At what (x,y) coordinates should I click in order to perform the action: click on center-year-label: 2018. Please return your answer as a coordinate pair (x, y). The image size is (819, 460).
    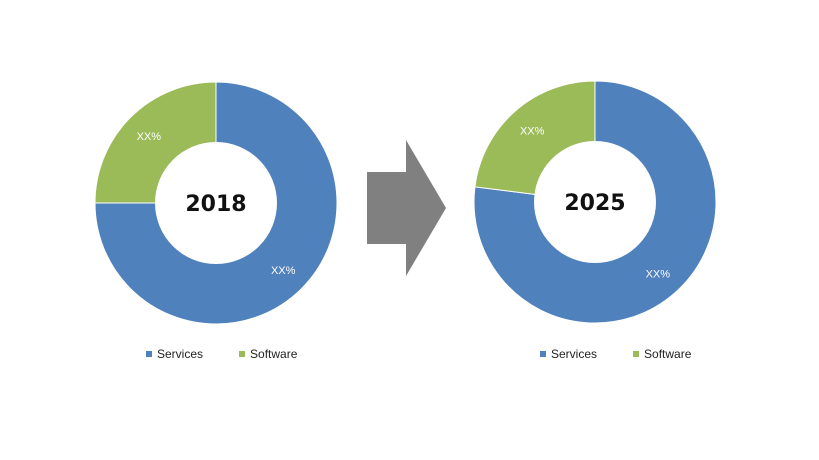
    Looking at the image, I should click on (215, 204).